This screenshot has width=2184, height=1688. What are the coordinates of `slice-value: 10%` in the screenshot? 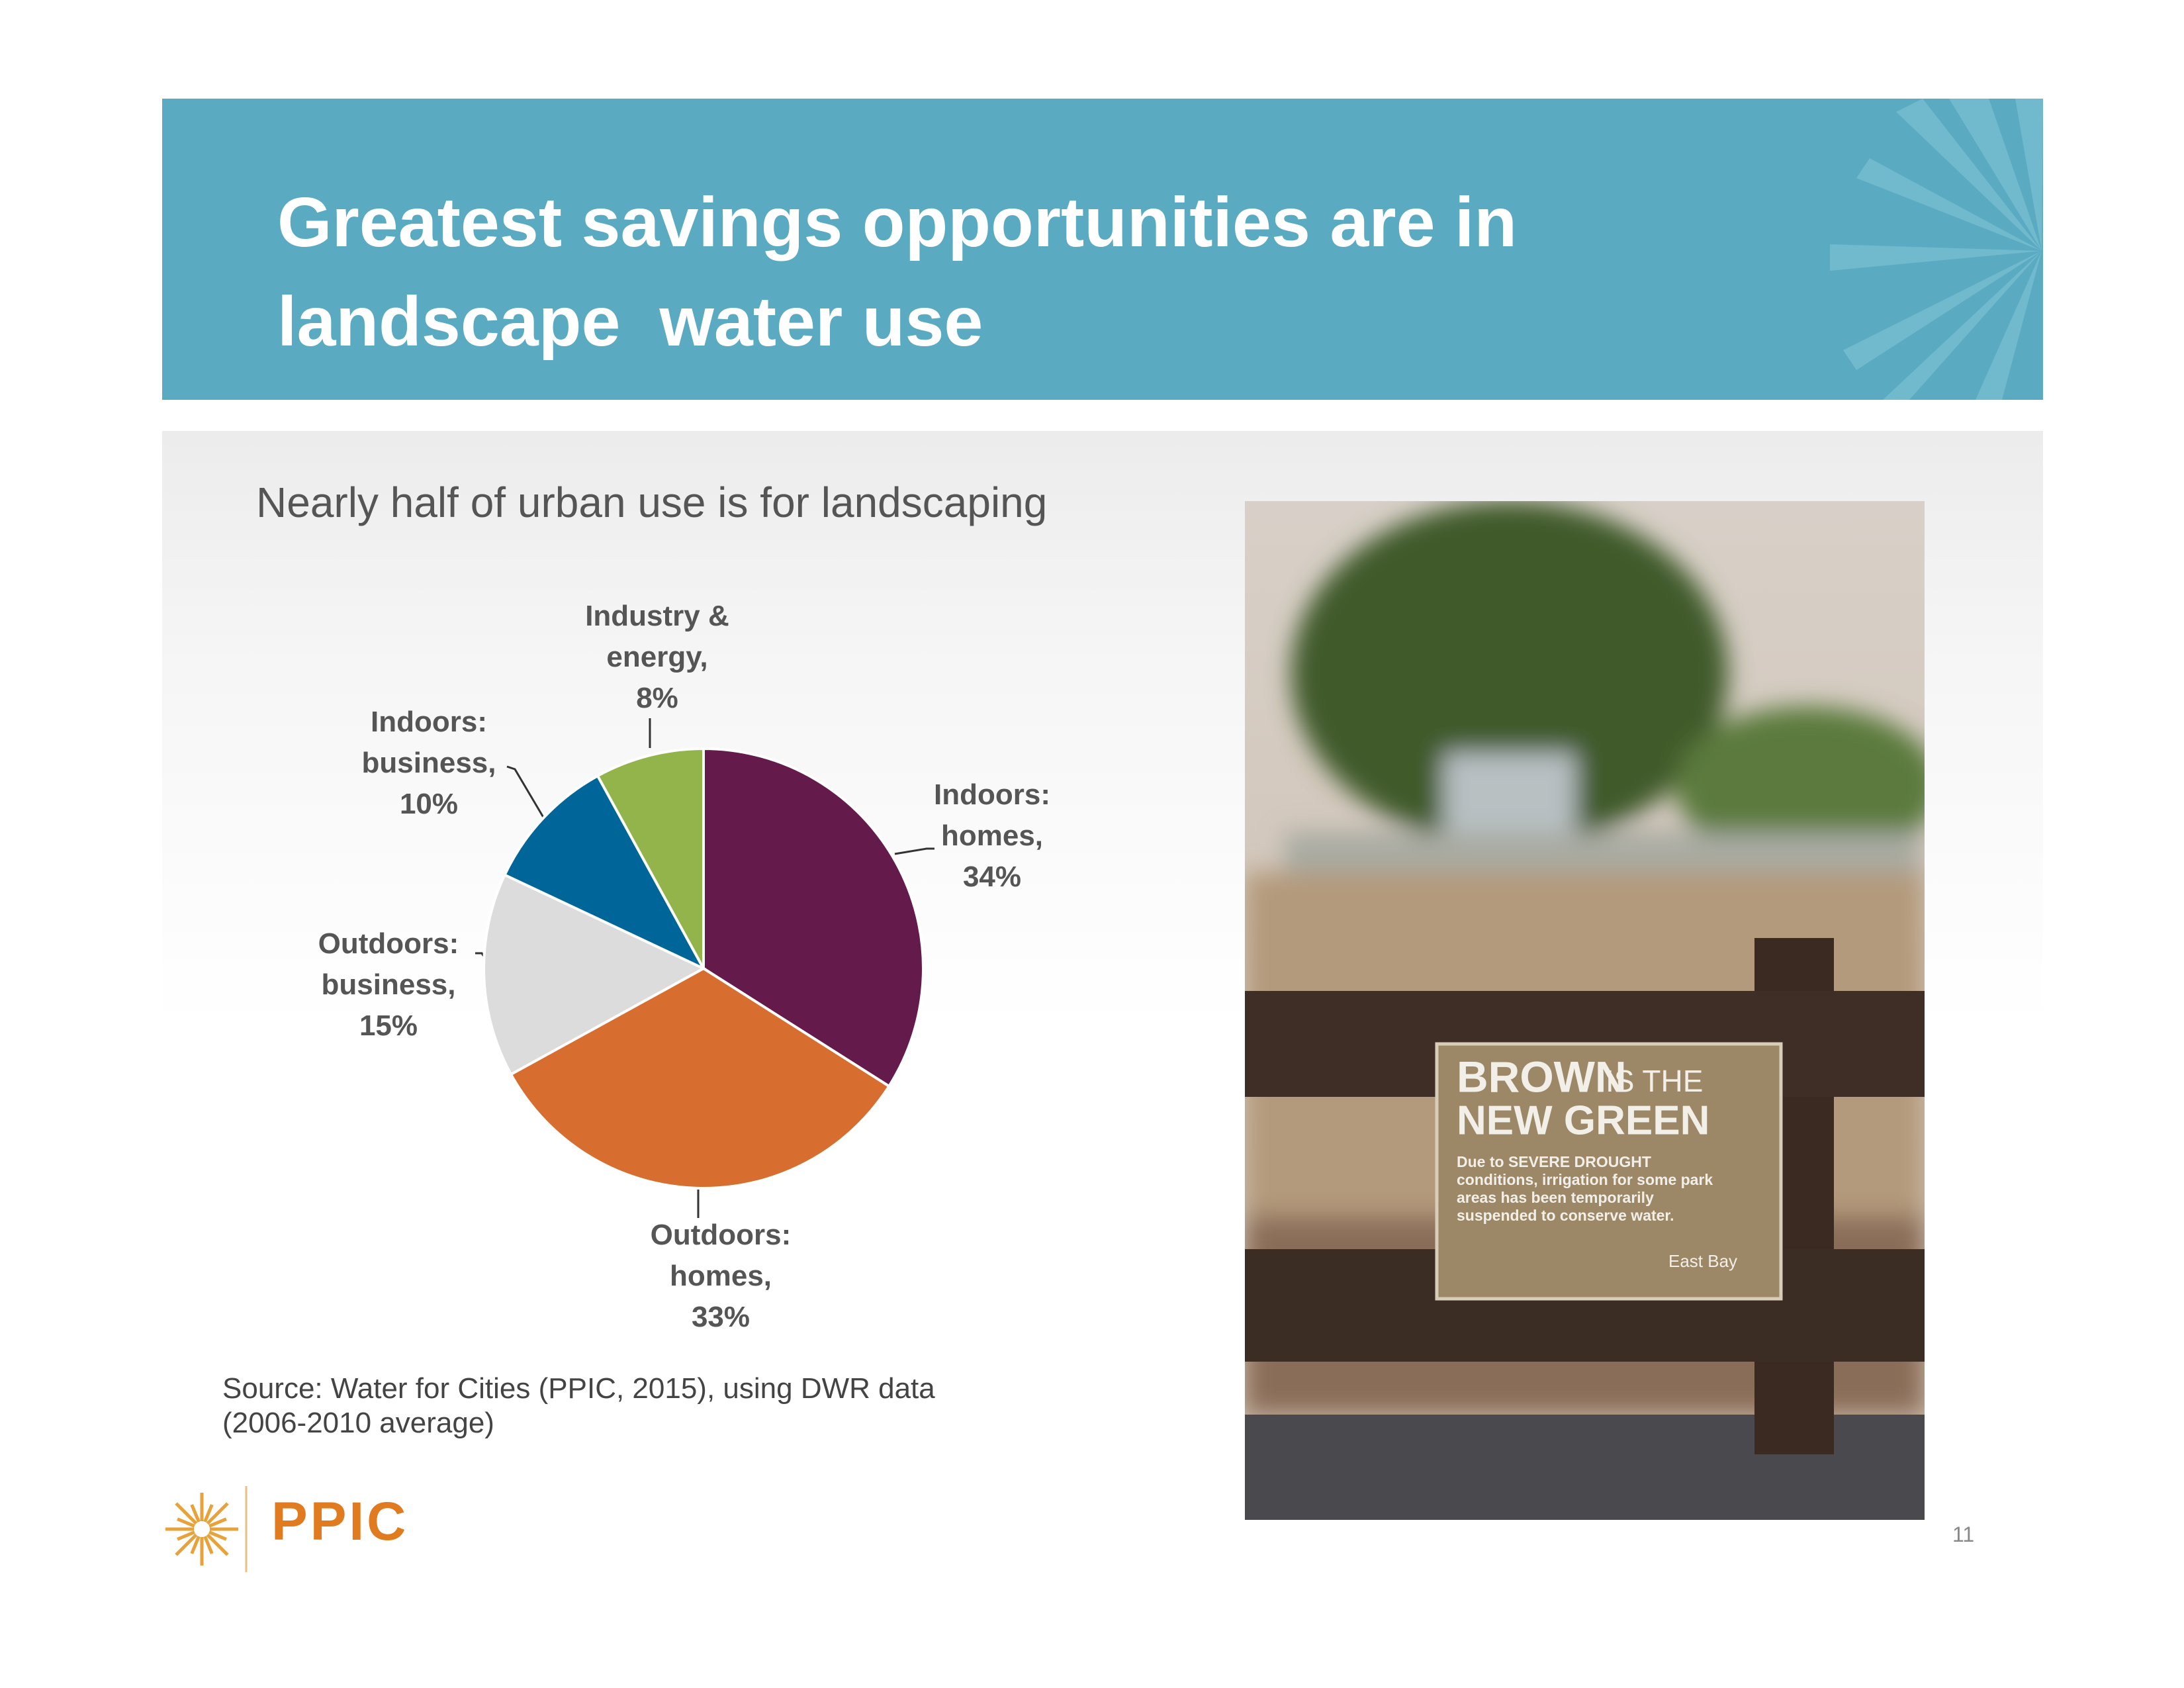 It's located at (429, 804).